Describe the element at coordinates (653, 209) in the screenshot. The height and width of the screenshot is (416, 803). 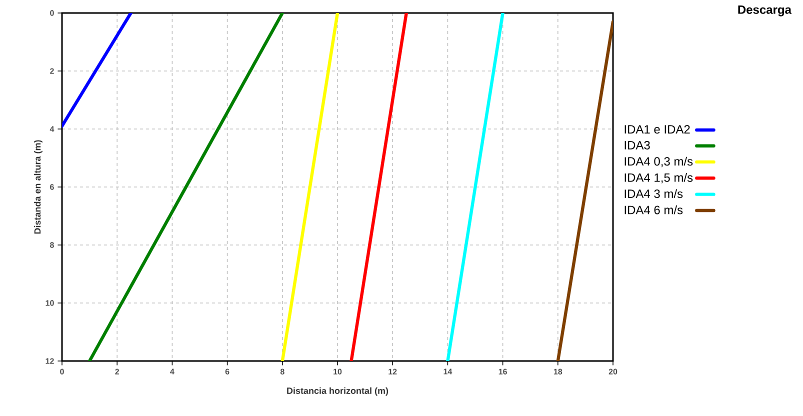
I see `legend-label: IDA4 6 m/s` at that location.